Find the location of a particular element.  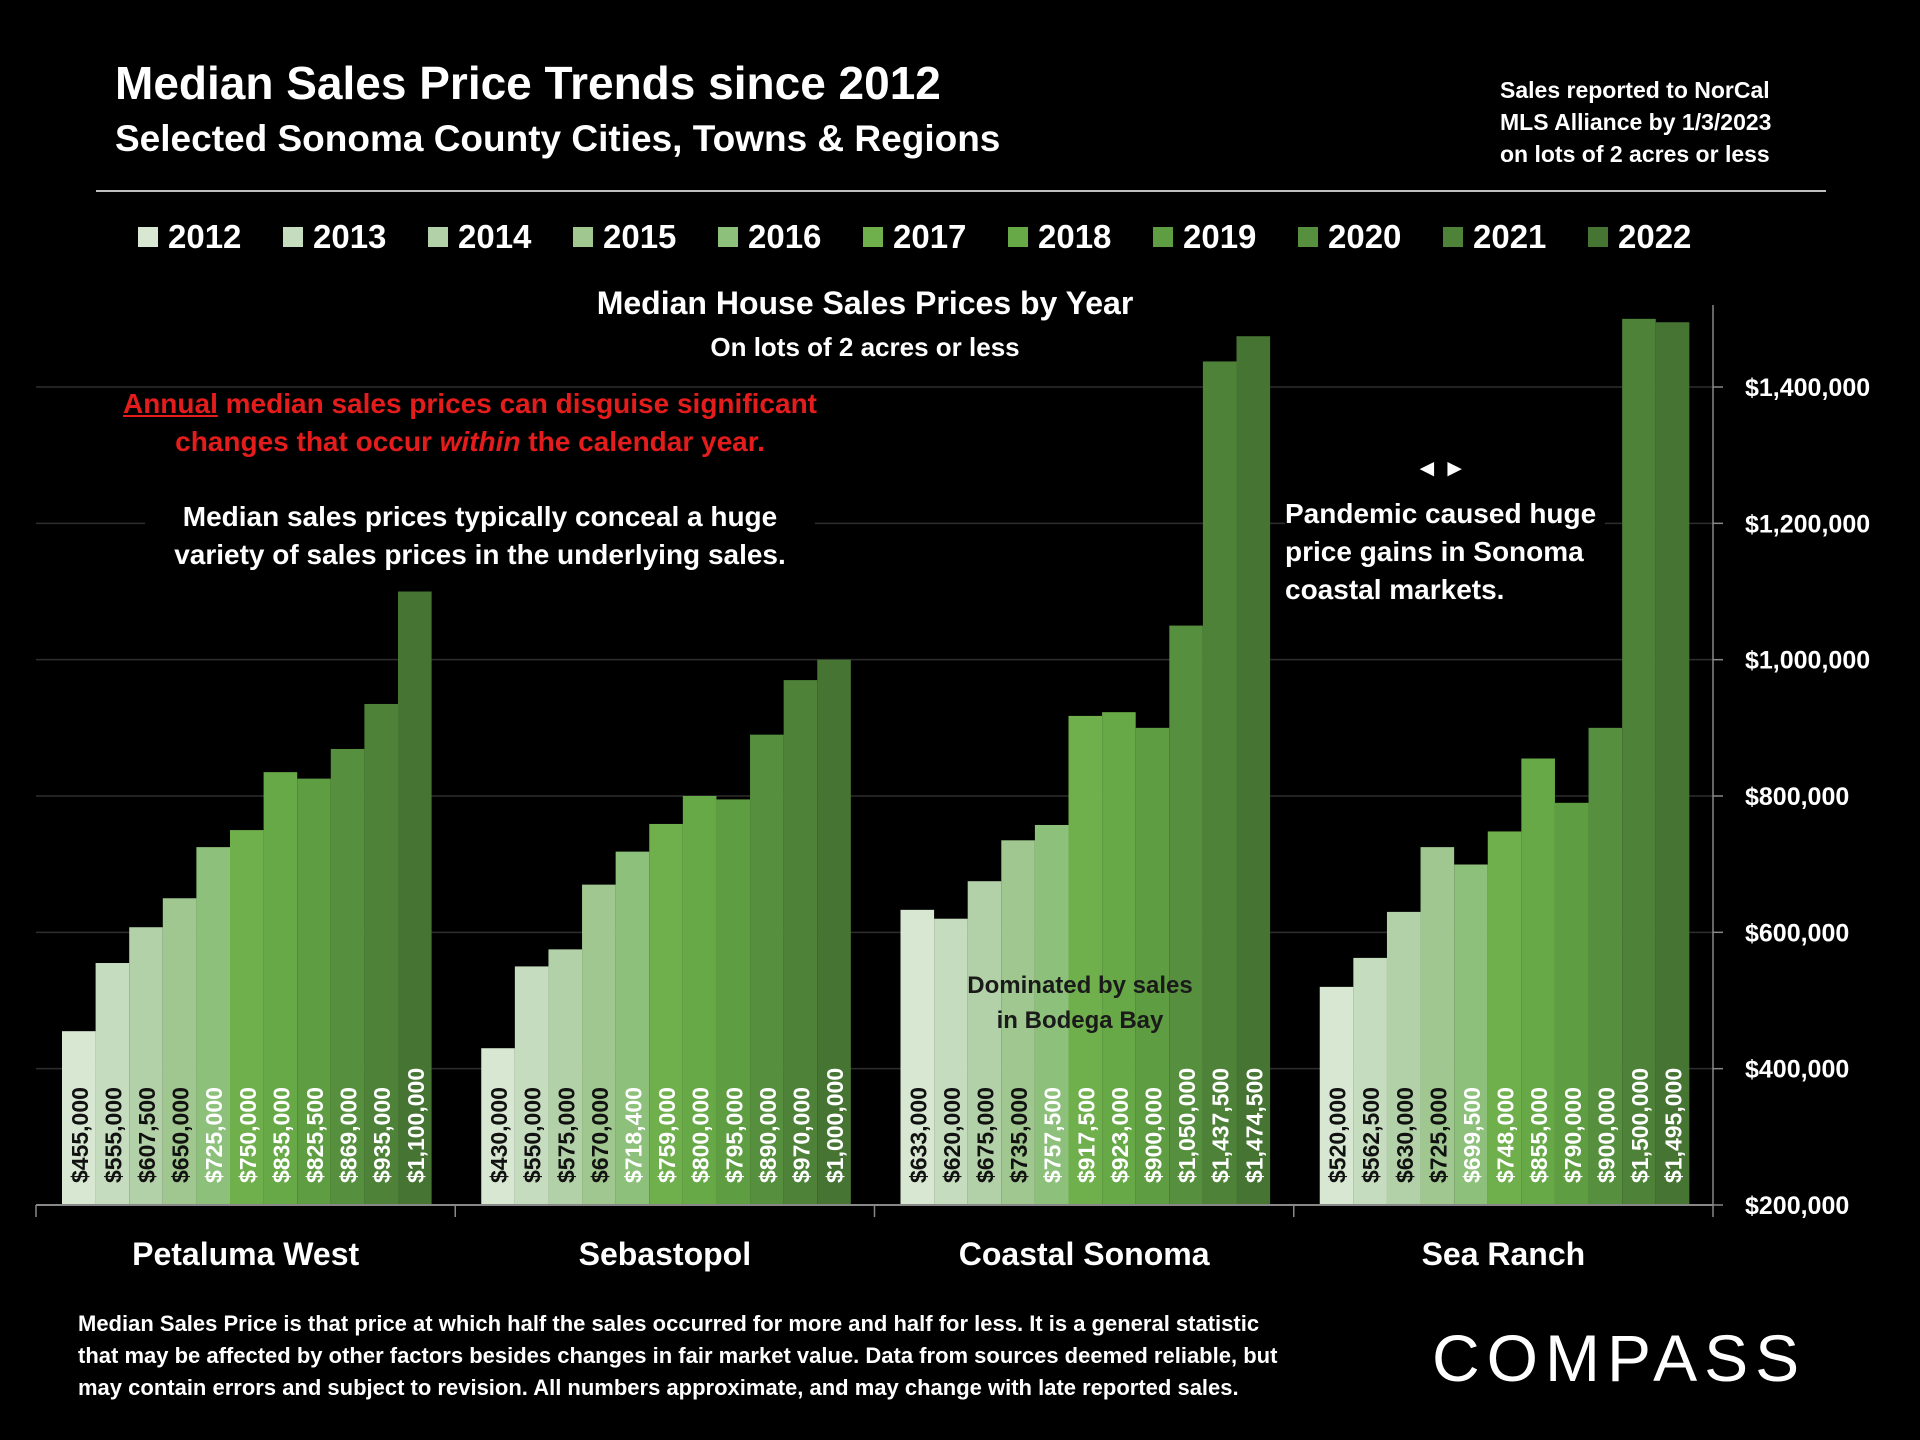

note-line: coastal markets. is located at coordinates (1395, 589).